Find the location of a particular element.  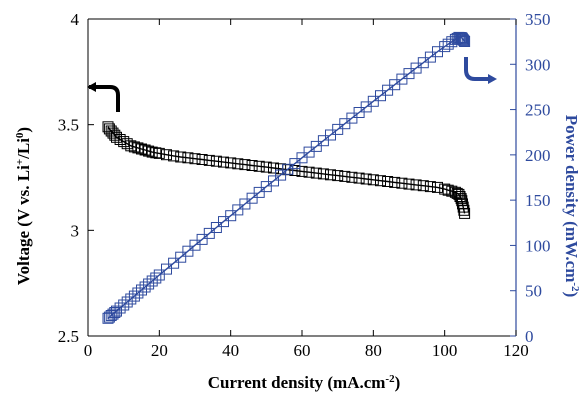

y-right-tick-label: 250 is located at coordinates (538, 110).